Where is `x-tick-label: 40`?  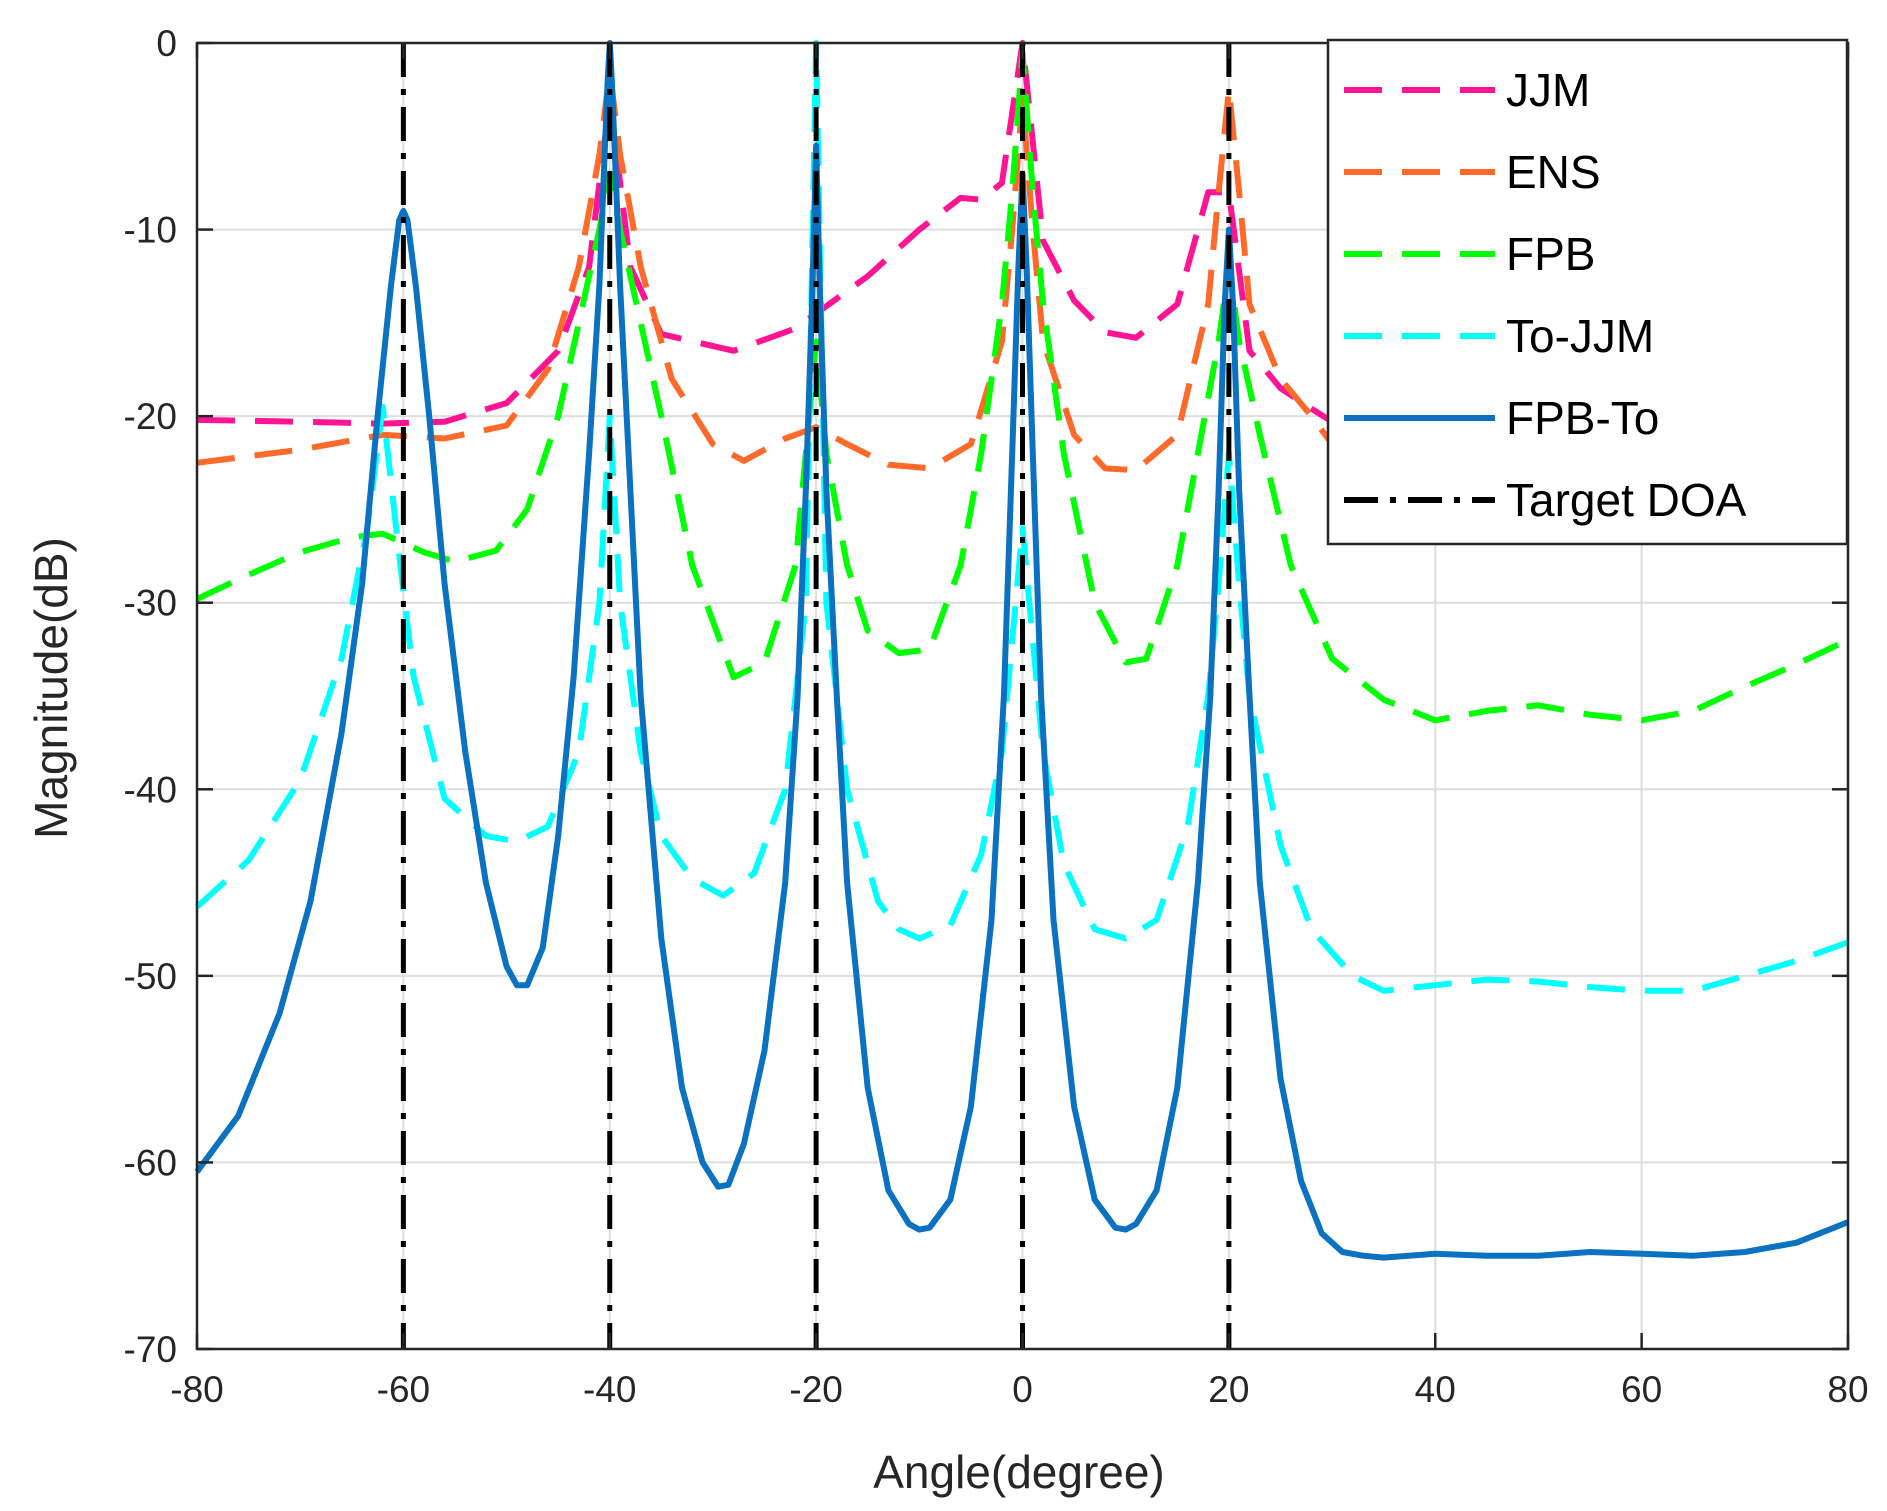
x-tick-label: 40 is located at coordinates (1435, 1389).